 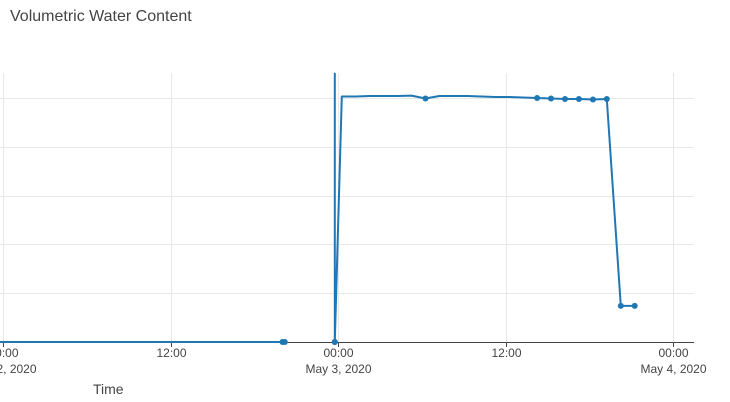 What do you see at coordinates (673, 369) in the screenshot?
I see `x-tick-label: May 4, 2020` at bounding box center [673, 369].